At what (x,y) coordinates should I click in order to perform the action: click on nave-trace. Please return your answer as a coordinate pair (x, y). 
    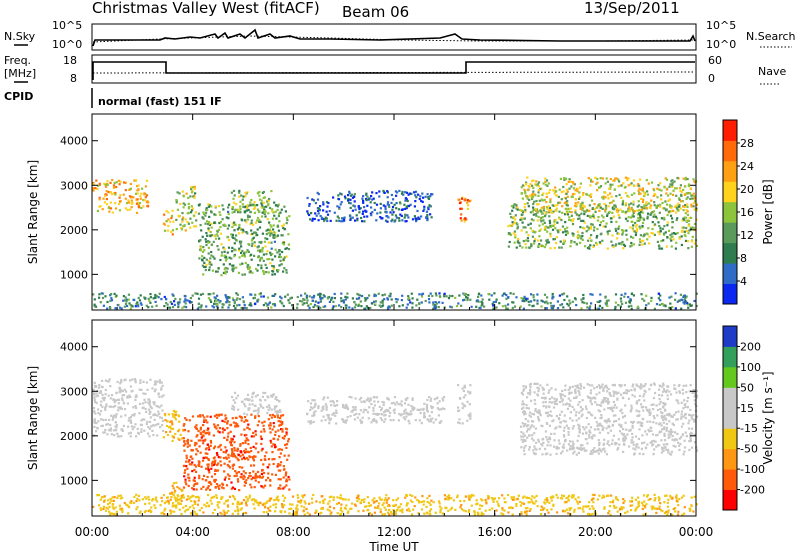
    Looking at the image, I should click on (394, 72).